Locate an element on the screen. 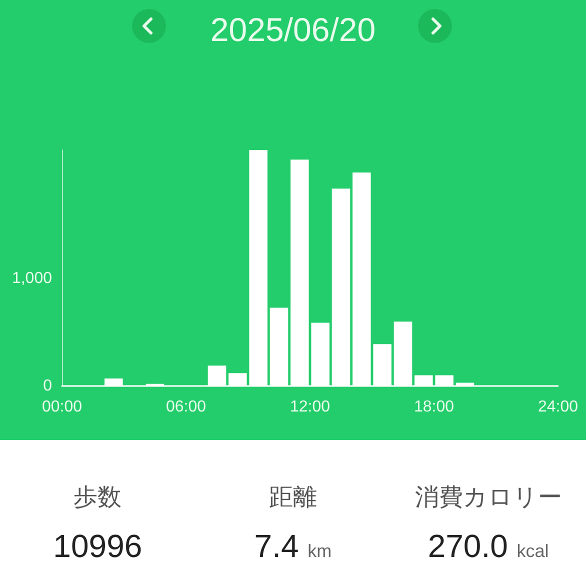 The height and width of the screenshot is (564, 586). x-tick-label: 24:00 is located at coordinates (558, 407).